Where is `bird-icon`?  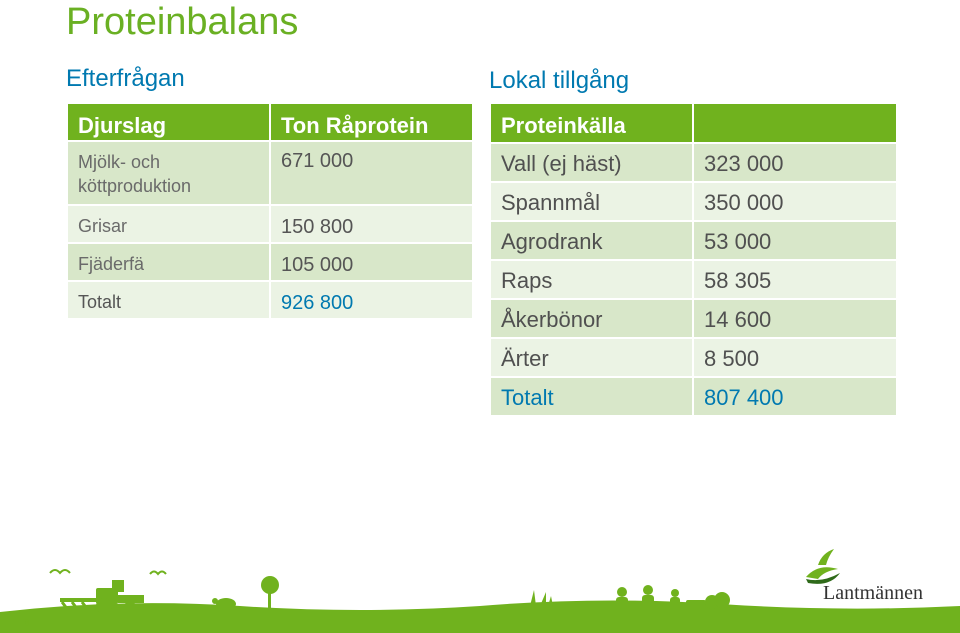
bird-icon is located at coordinates (108, 572).